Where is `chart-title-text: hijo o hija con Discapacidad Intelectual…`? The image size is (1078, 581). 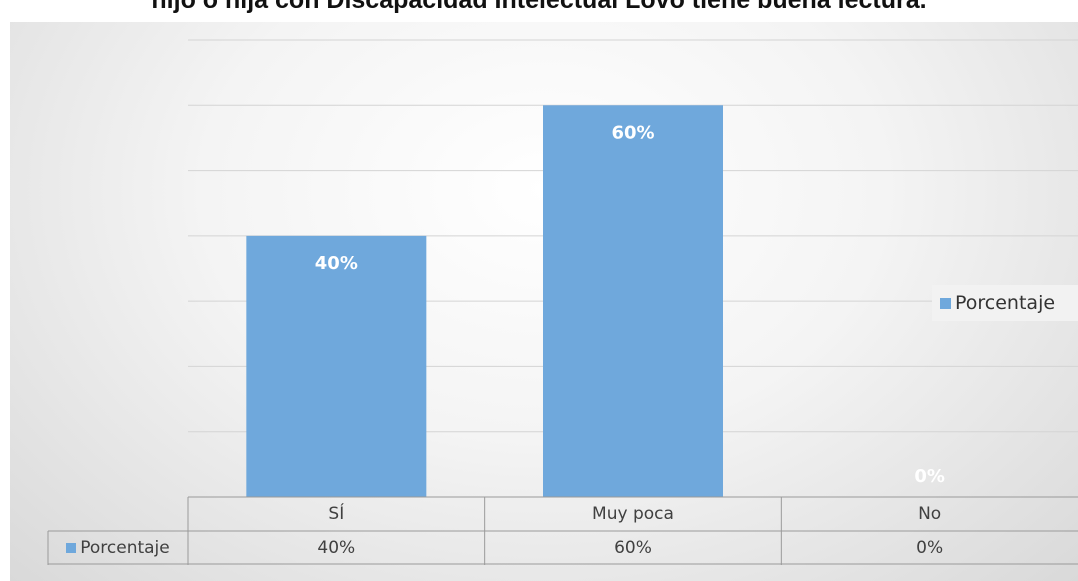
chart-title-text: hijo o hija con Discapacidad Intelectual… is located at coordinates (539, 7).